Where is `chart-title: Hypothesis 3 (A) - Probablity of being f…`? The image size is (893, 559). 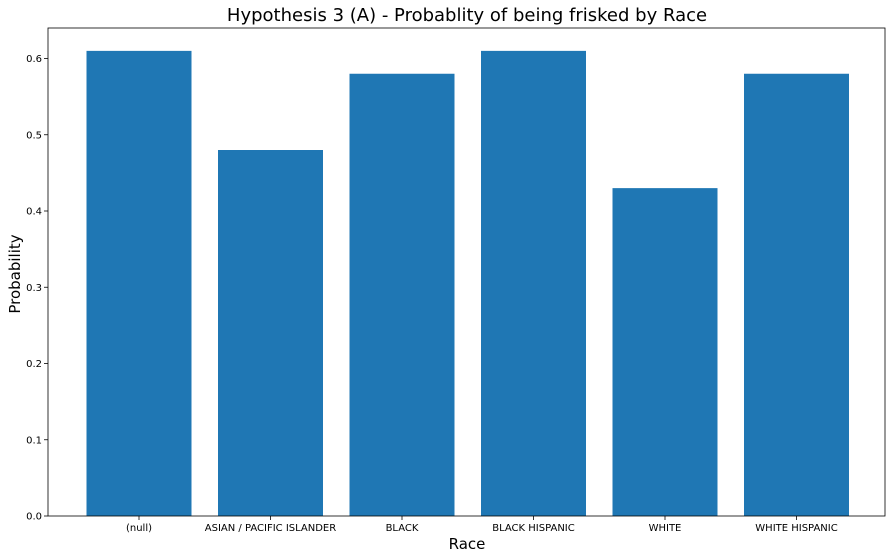
chart-title: Hypothesis 3 (A) - Probablity of being f… is located at coordinates (467, 15).